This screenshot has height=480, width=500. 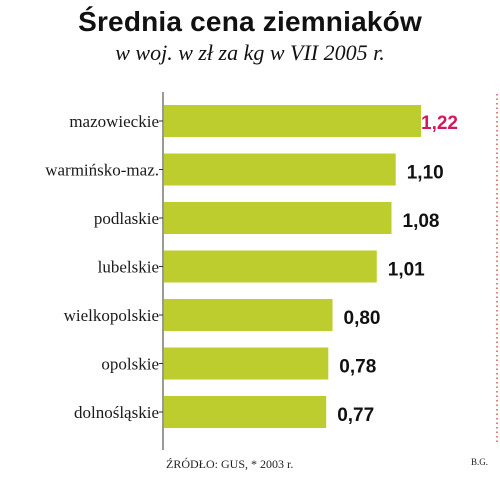 What do you see at coordinates (250, 21) in the screenshot?
I see `chart-title: Średnia cena ziemniaków` at bounding box center [250, 21].